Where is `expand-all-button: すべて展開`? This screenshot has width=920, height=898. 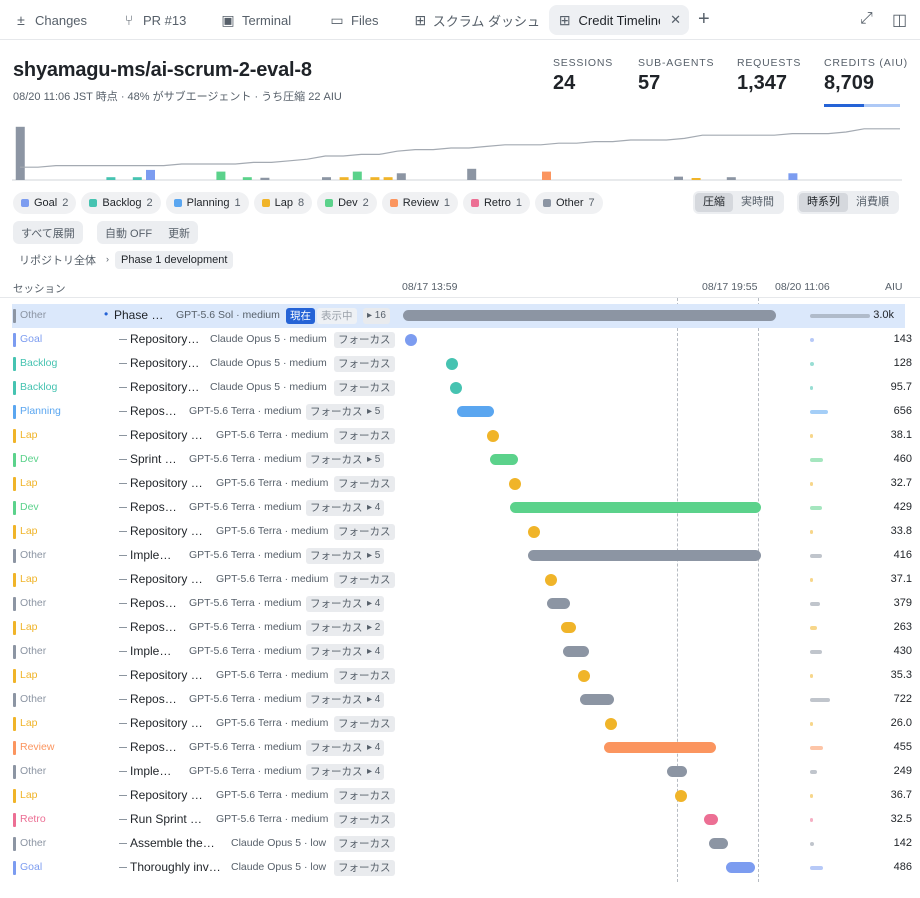
expand-all-button: すべて展開 is located at coordinates (48, 232).